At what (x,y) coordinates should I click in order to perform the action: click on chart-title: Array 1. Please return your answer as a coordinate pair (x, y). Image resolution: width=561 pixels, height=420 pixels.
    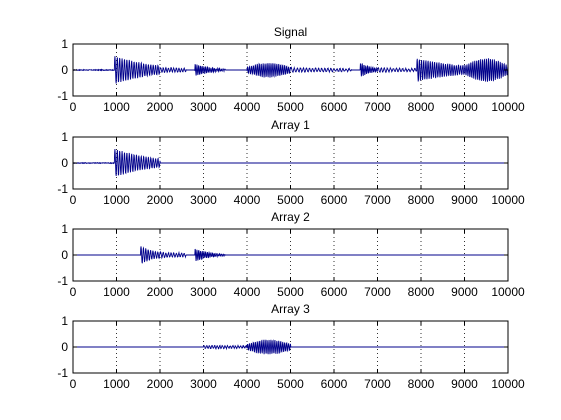
    Looking at the image, I should click on (290, 125).